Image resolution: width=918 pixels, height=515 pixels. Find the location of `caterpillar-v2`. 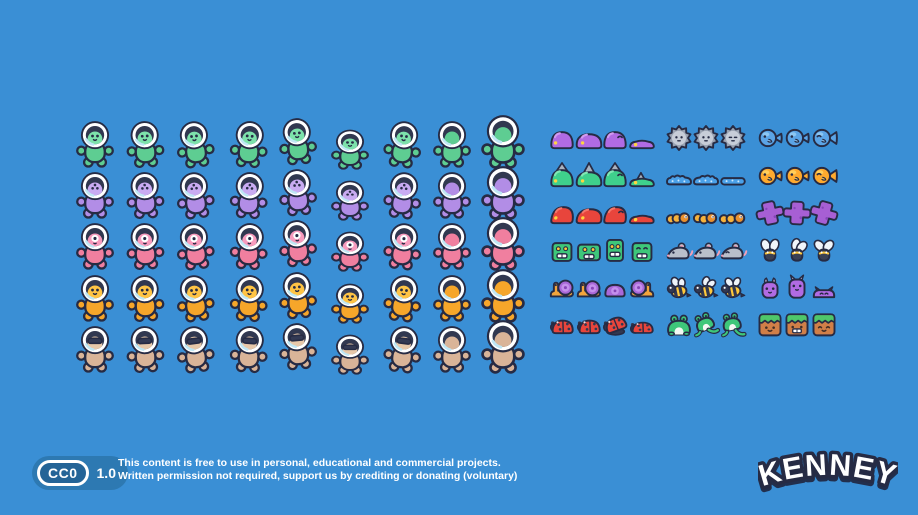

caterpillar-v2 is located at coordinates (706, 213).